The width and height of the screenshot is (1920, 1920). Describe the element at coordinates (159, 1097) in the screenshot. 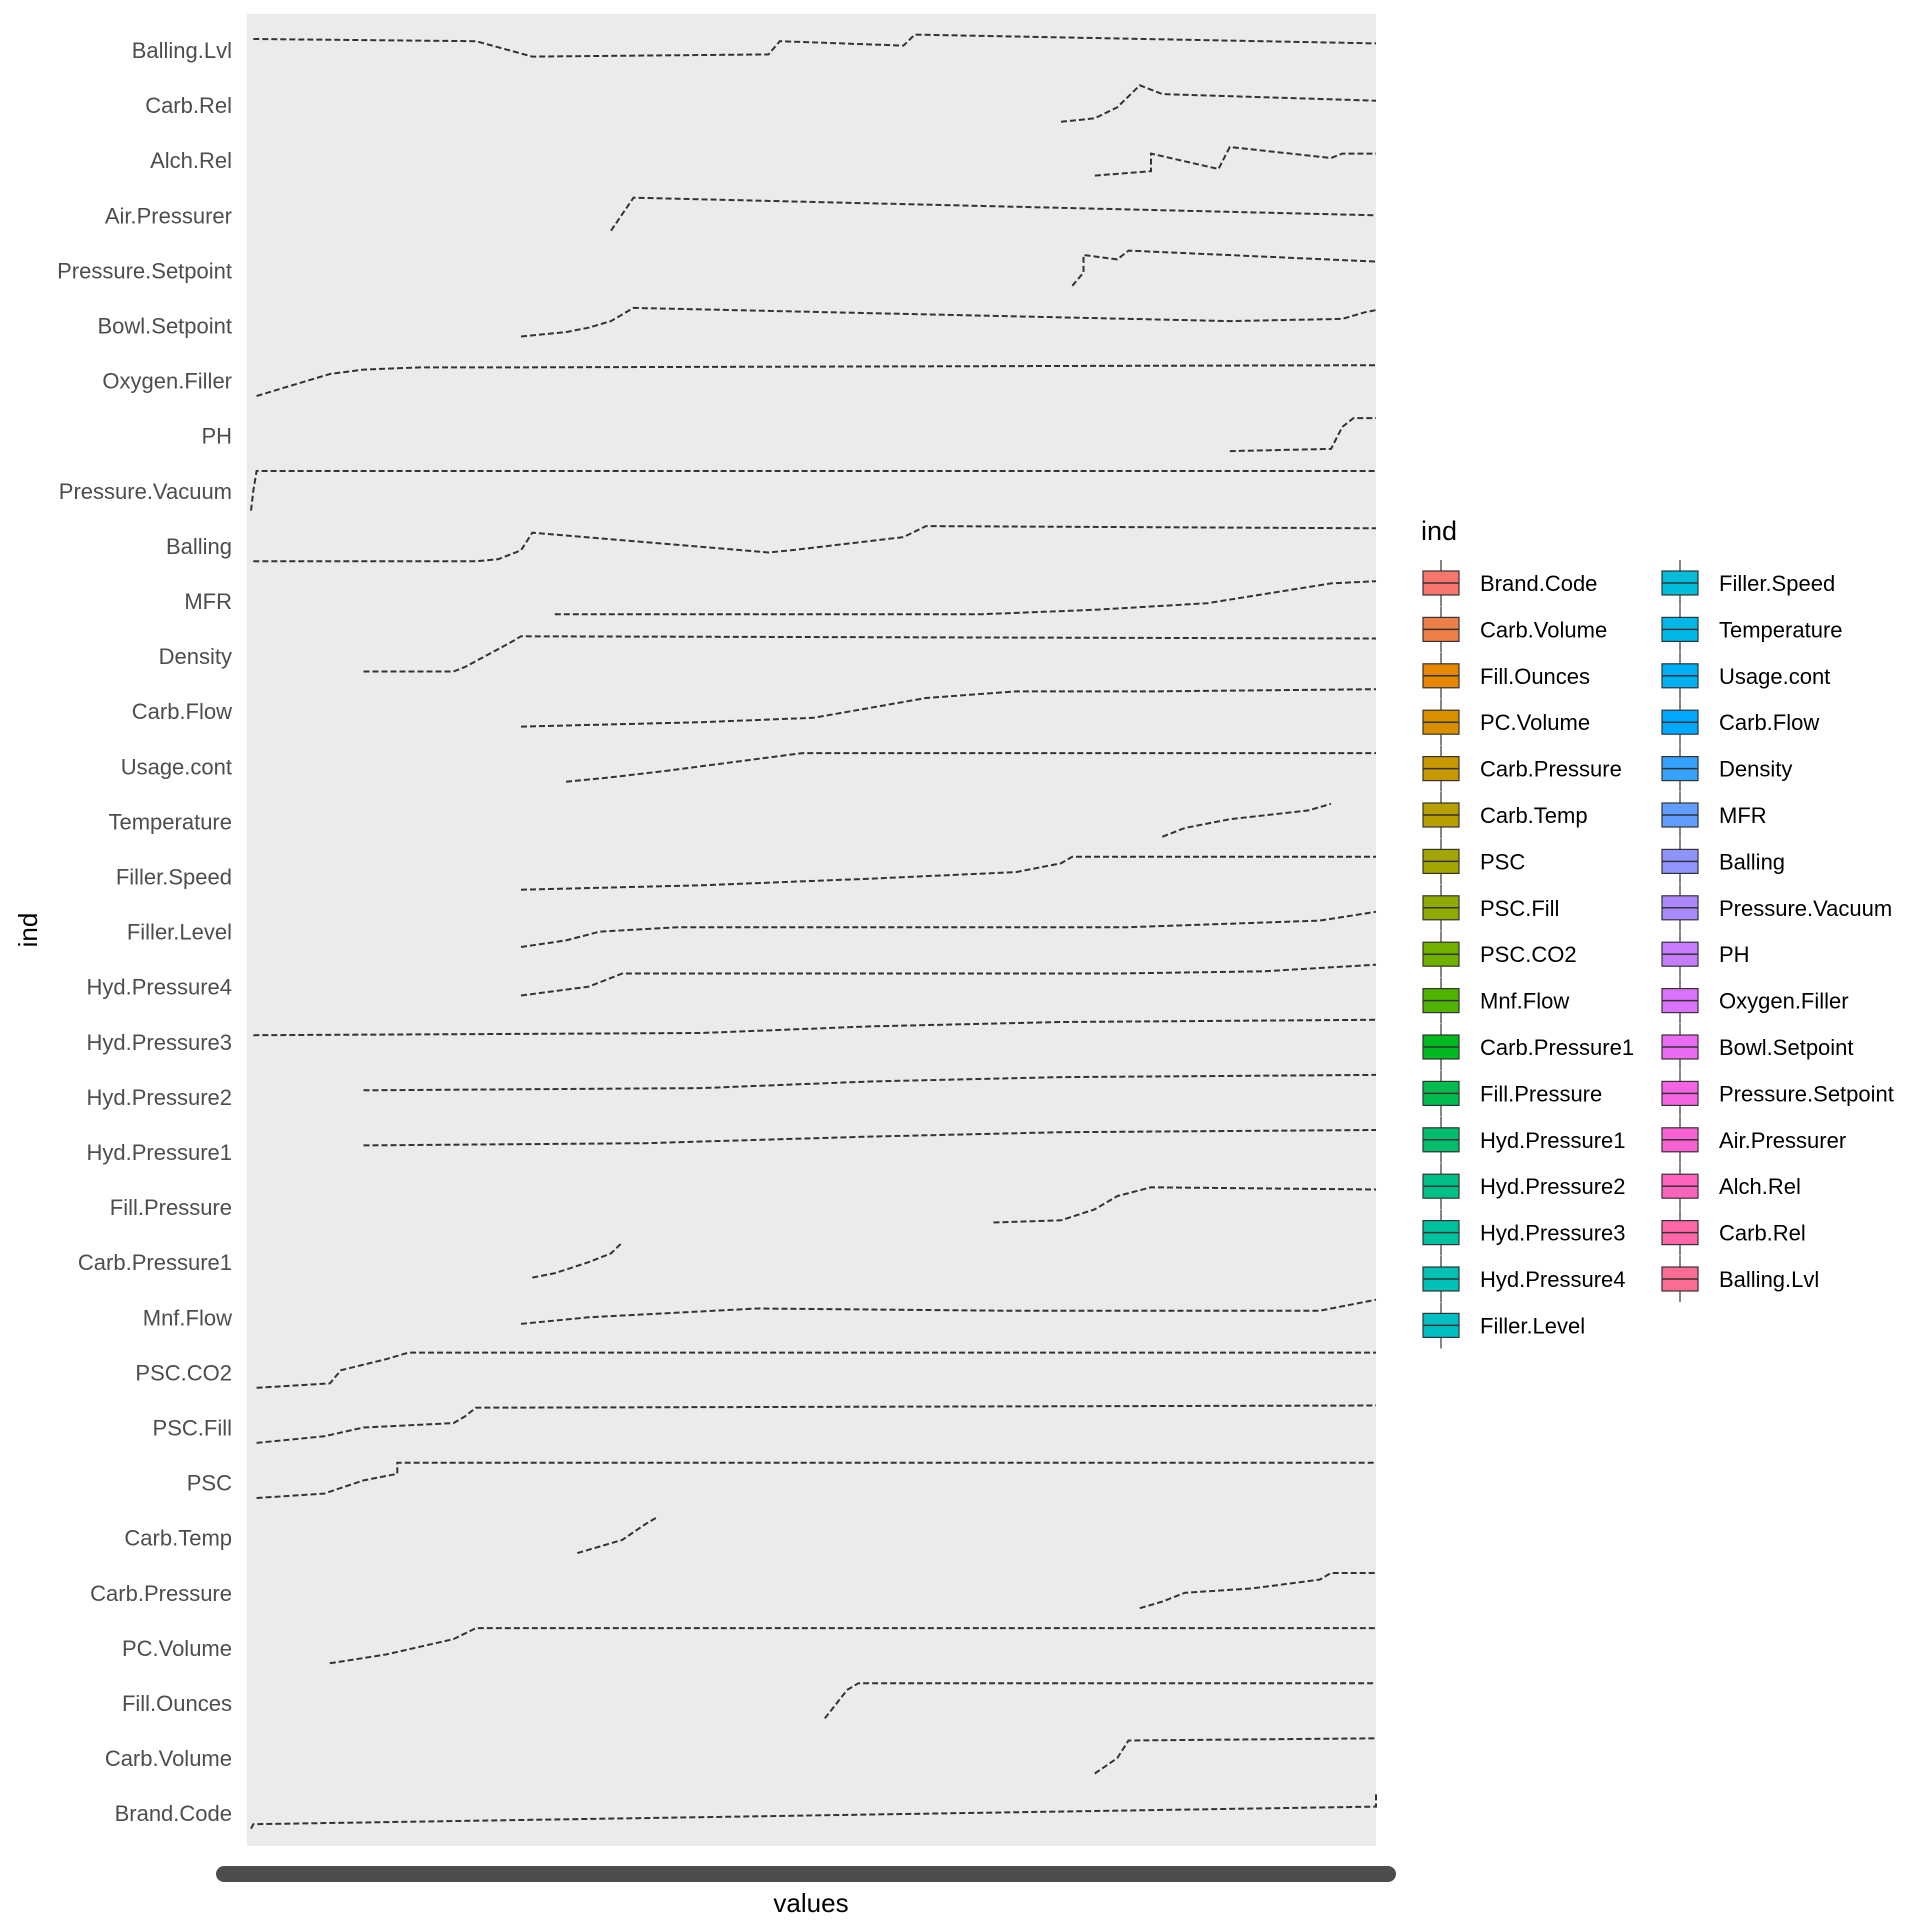

I see `y-tick-hyd-pressure2: Hyd.Pressure2` at that location.